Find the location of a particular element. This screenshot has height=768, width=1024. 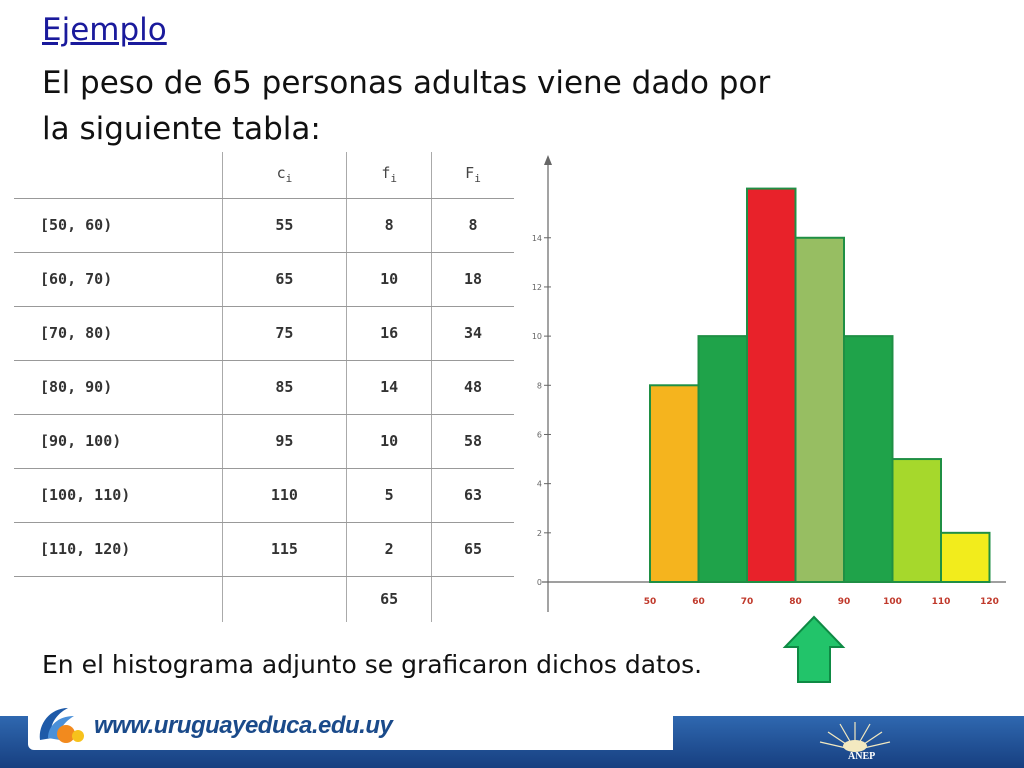

table-row: [110, 120) 115 2 65 is located at coordinates (264, 549).